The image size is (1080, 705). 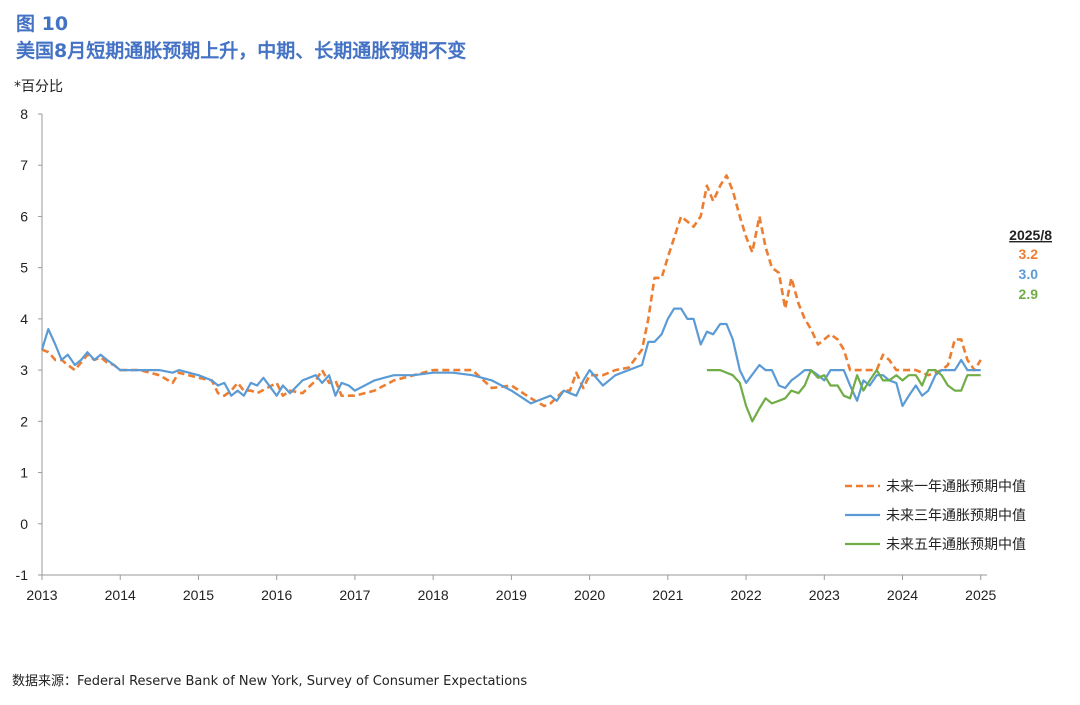 What do you see at coordinates (24, 473) in the screenshot?
I see `y-tick-label: 1` at bounding box center [24, 473].